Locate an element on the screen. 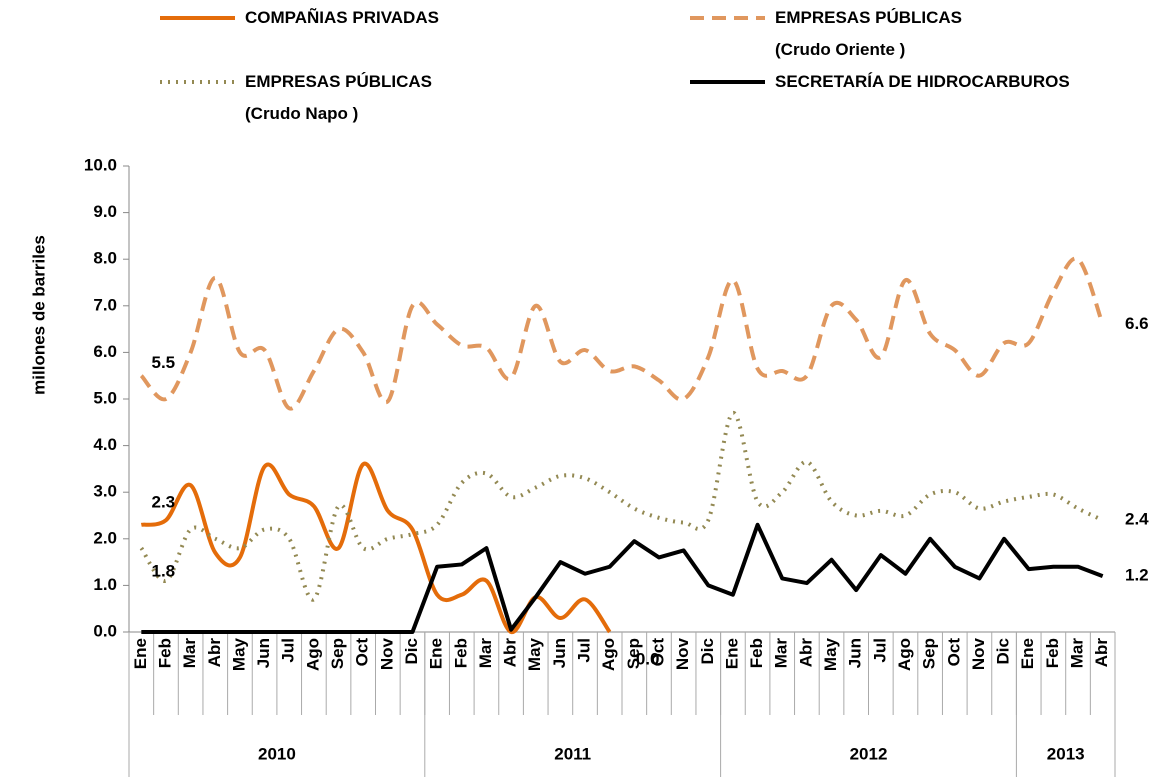 This screenshot has height=777, width=1163. y-tick-label: 1.0 is located at coordinates (105, 584).